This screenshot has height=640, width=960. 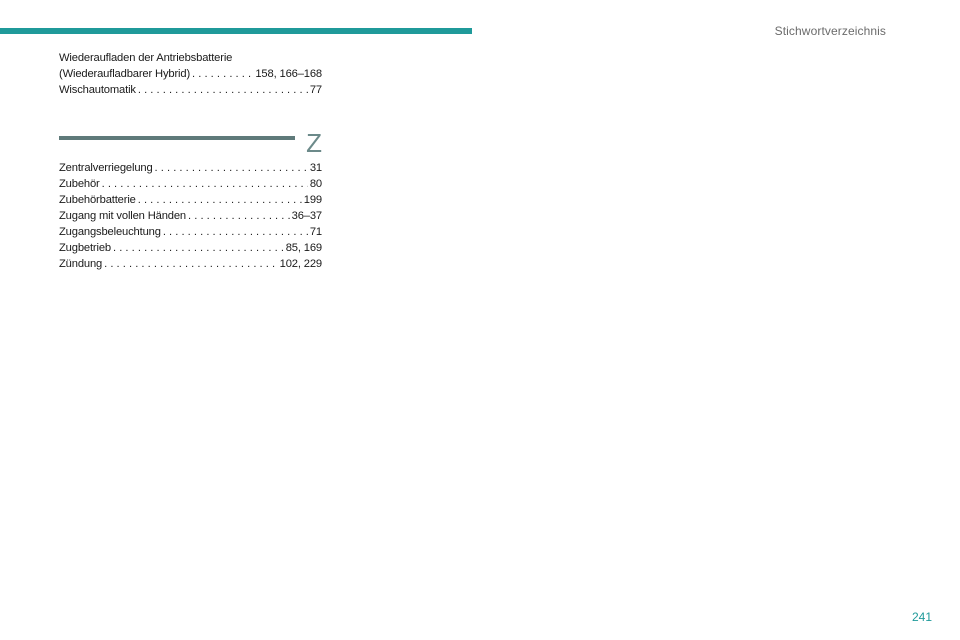 I want to click on page-number: 241, so click(x=921, y=617).